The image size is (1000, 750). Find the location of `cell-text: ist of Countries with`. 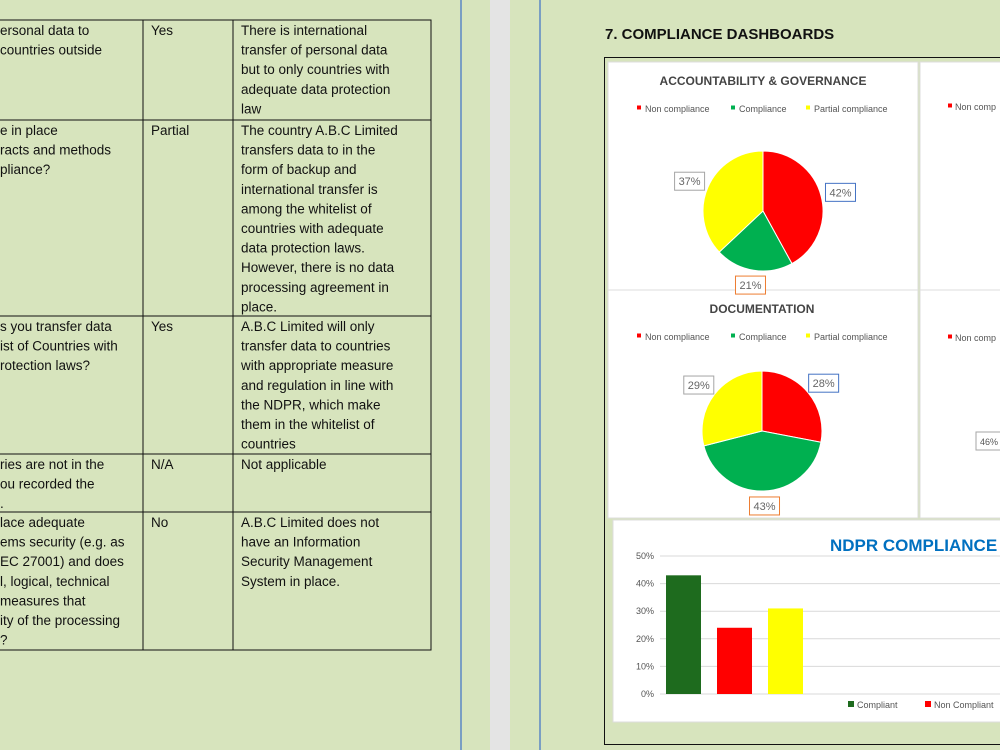

cell-text: ist of Countries with is located at coordinates (59, 346).